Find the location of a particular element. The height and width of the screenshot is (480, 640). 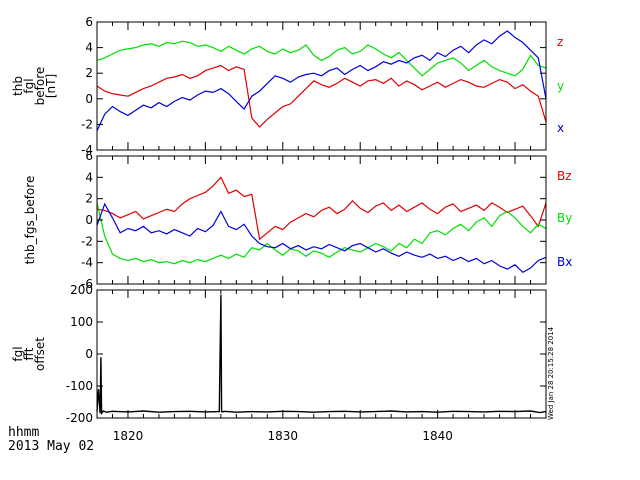

y-tick-label: -100 is located at coordinates (79, 386).